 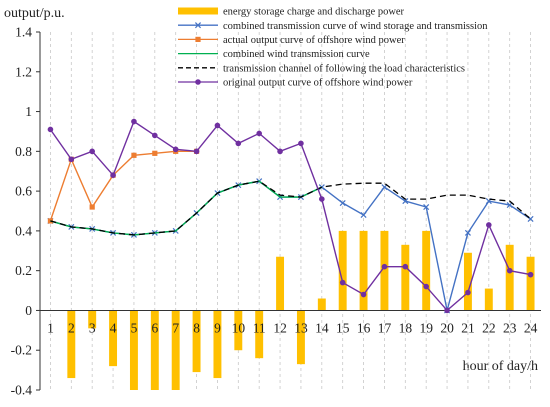 I want to click on x-tick-label: 6, so click(x=154, y=327).